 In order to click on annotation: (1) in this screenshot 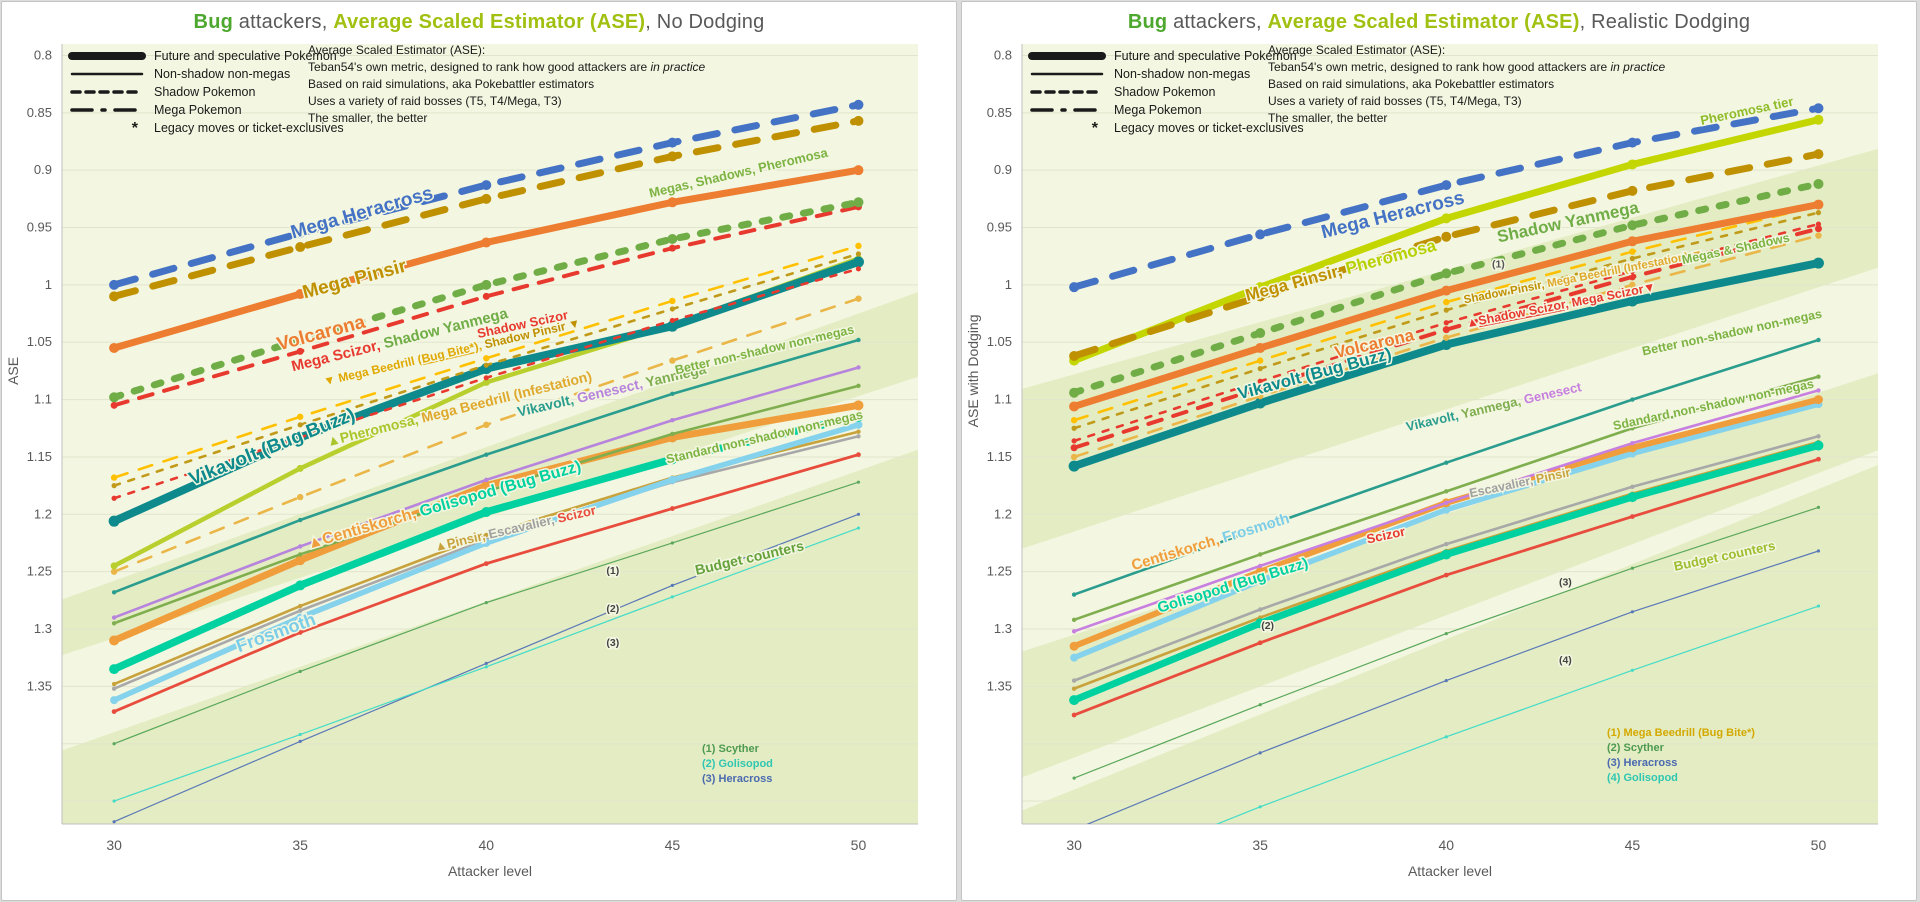, I will do `click(612, 571)`.